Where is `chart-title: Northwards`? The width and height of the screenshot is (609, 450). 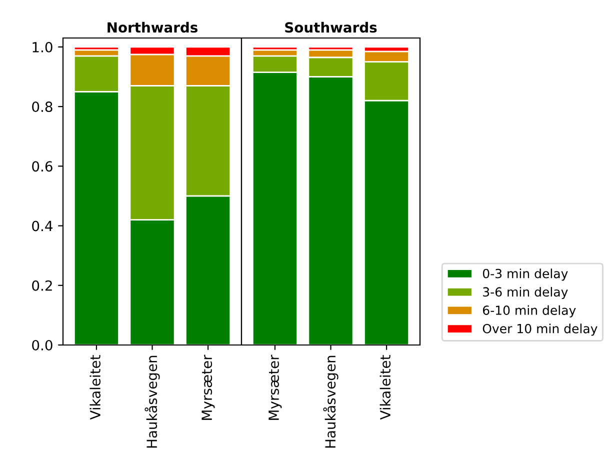
chart-title: Northwards is located at coordinates (153, 27).